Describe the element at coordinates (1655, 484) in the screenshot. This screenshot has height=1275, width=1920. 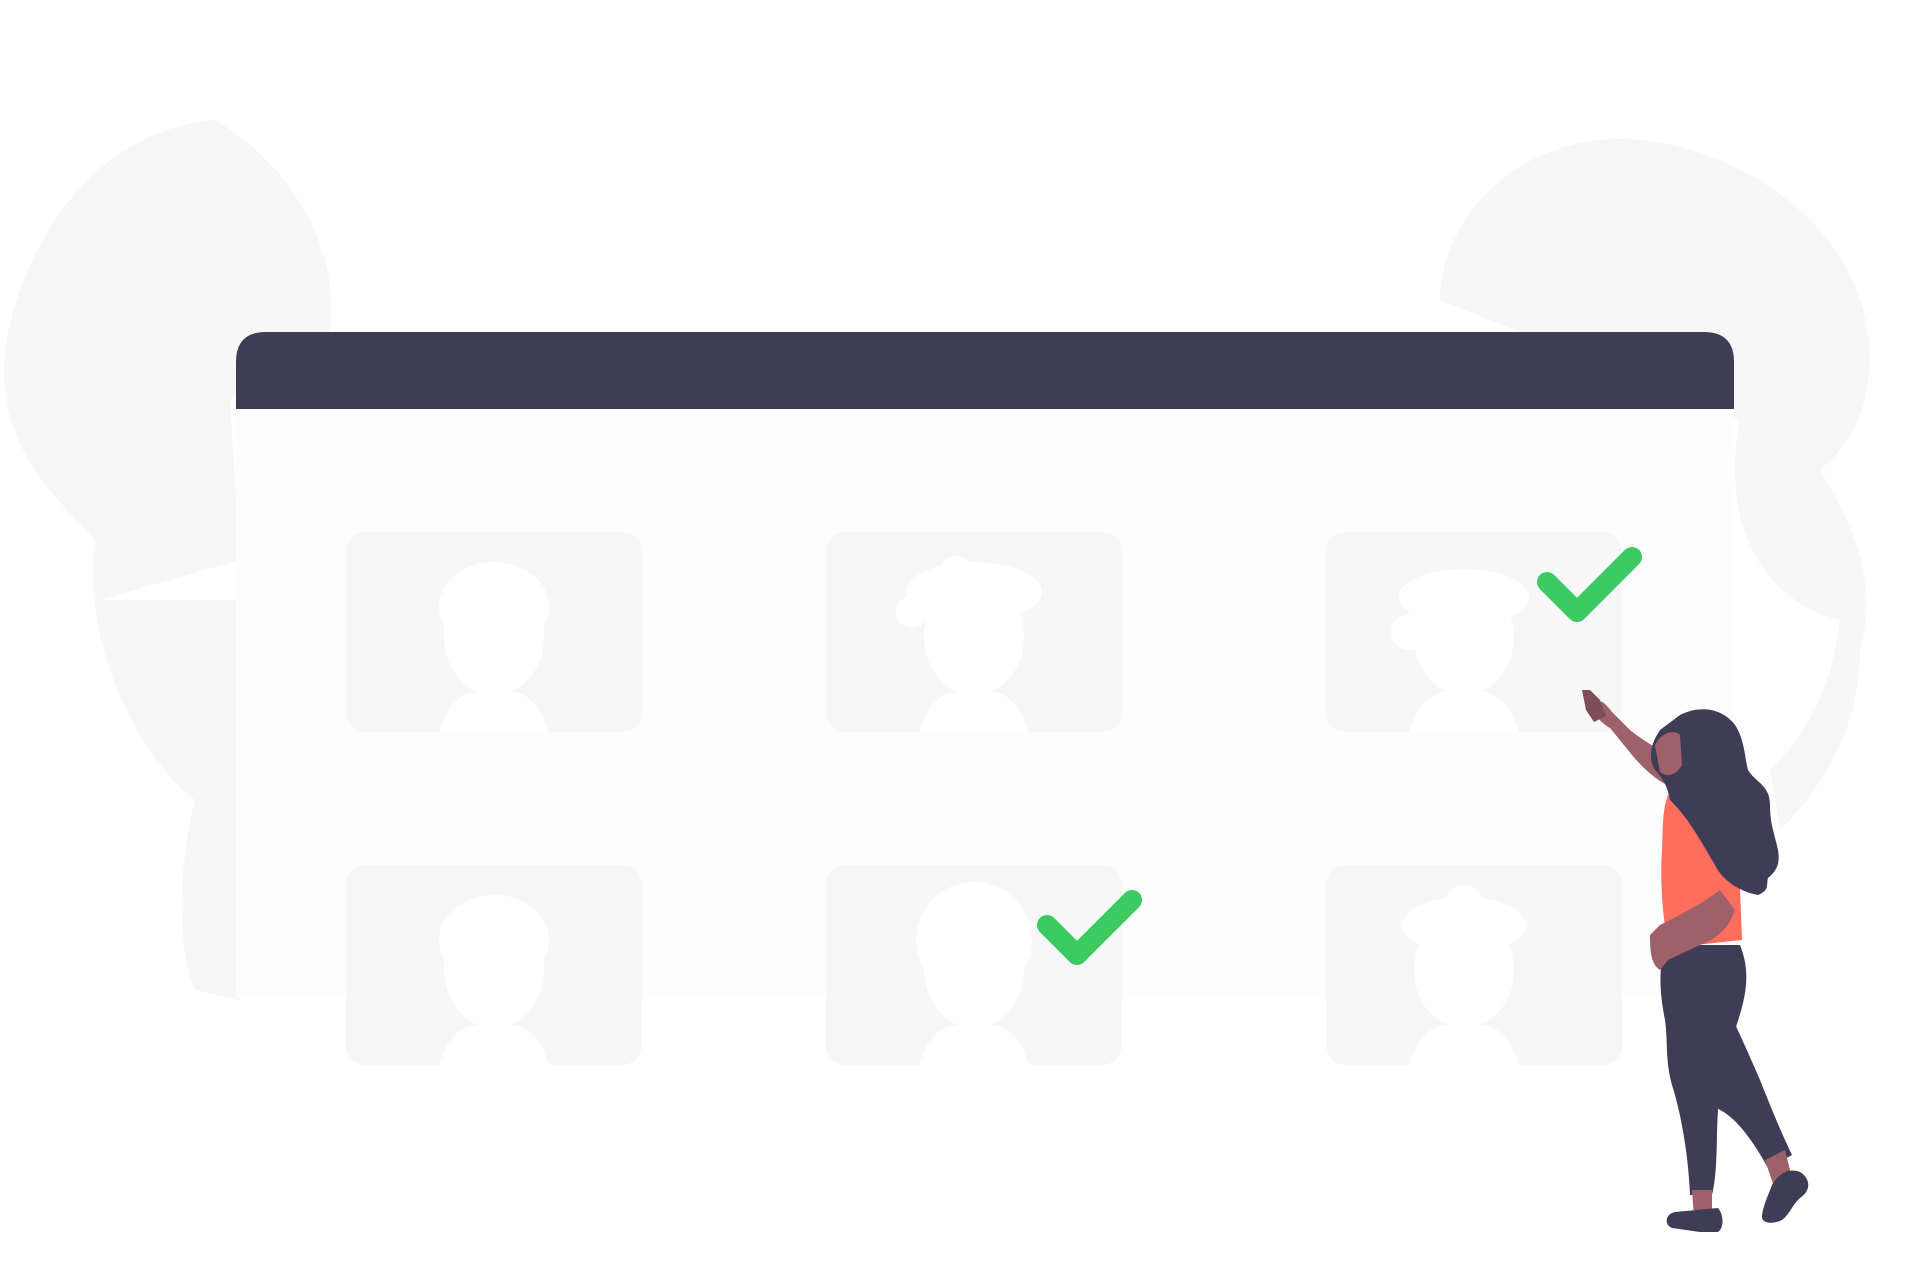
I see `background-blob-right` at that location.